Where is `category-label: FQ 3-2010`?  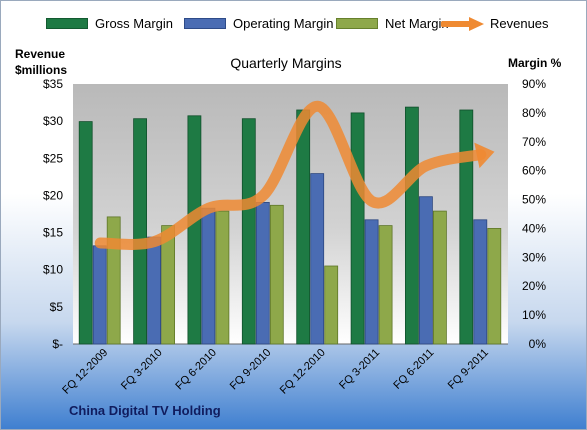
category-label: FQ 3-2010 is located at coordinates (142, 370).